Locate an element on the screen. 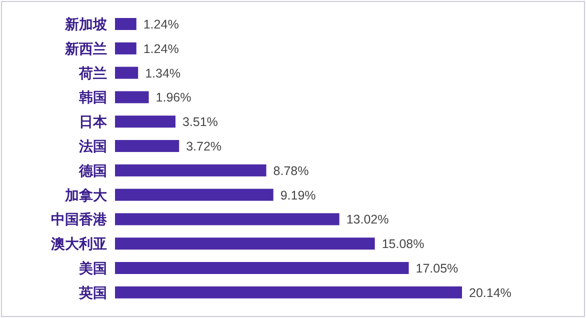  y-tick-label: 新加坡 is located at coordinates (86, 24).